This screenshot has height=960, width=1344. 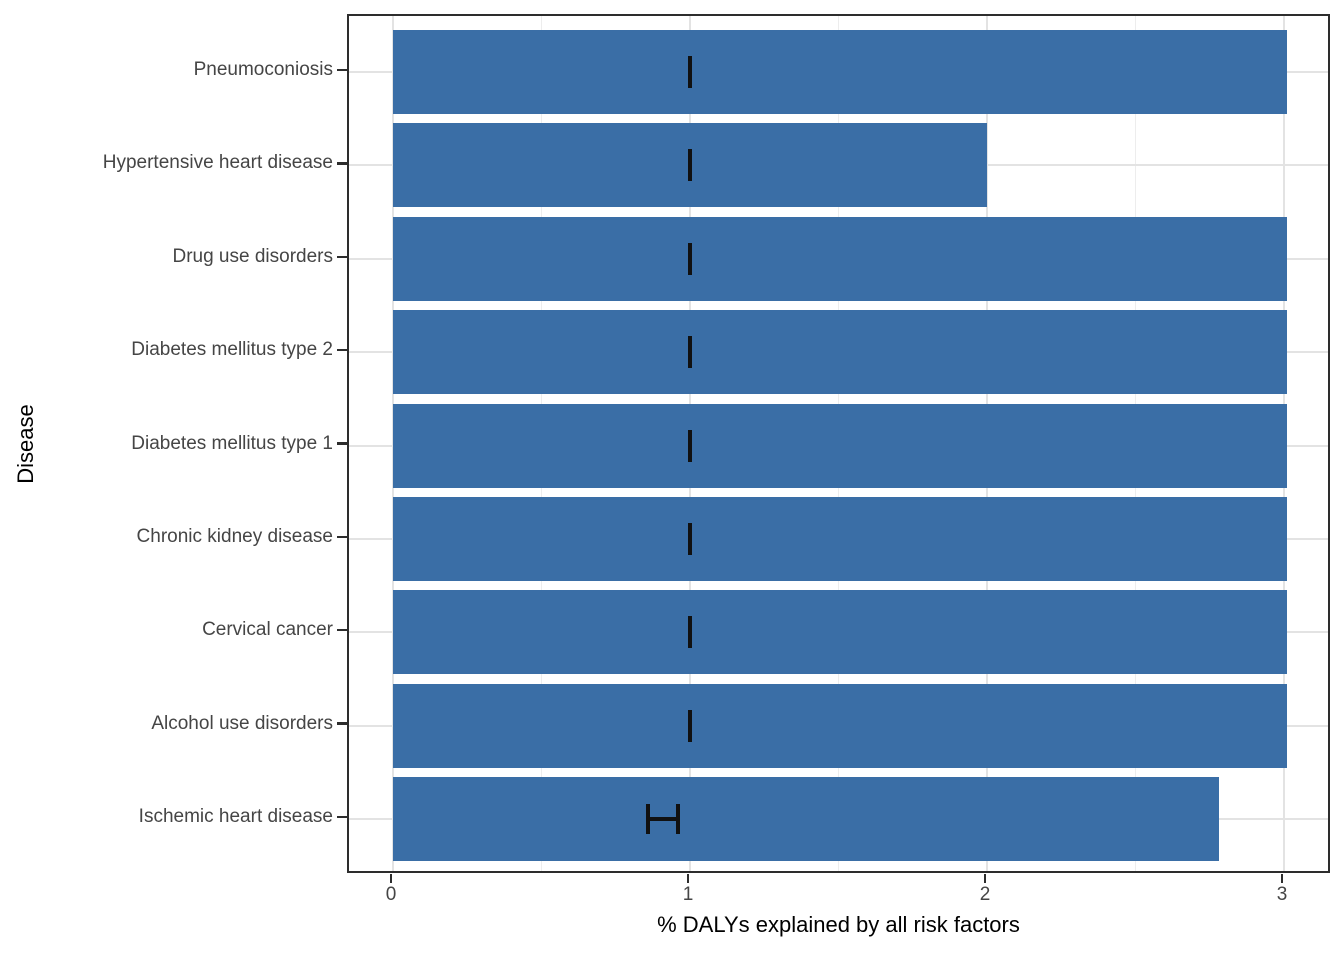 What do you see at coordinates (232, 350) in the screenshot?
I see `y-axis-label: Diabetes mellitus type 2` at bounding box center [232, 350].